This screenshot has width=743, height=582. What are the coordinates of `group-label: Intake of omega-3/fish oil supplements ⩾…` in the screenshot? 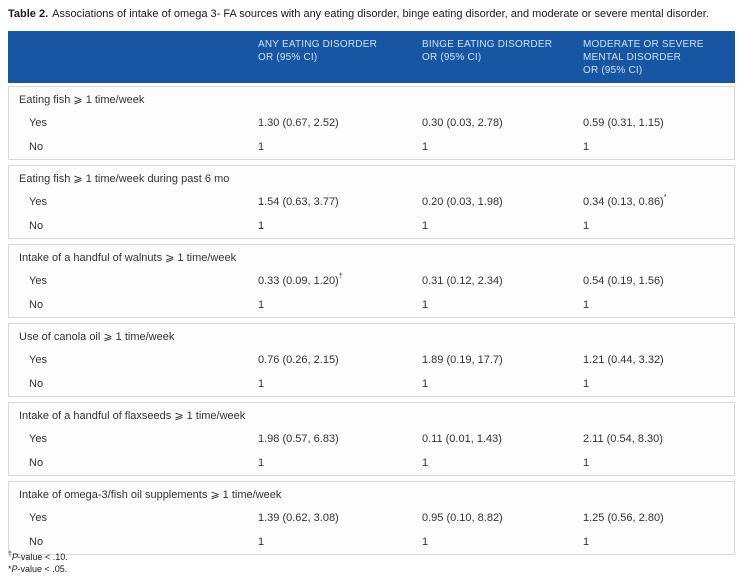 It's located at (150, 494).